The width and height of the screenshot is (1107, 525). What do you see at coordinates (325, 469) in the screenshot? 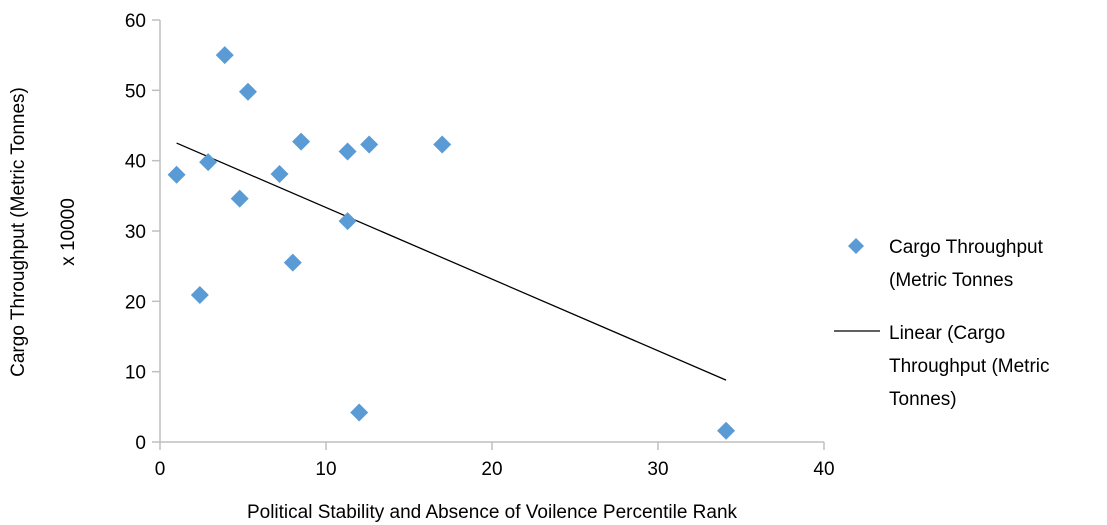
I see `x-tick-label: 10` at bounding box center [325, 469].